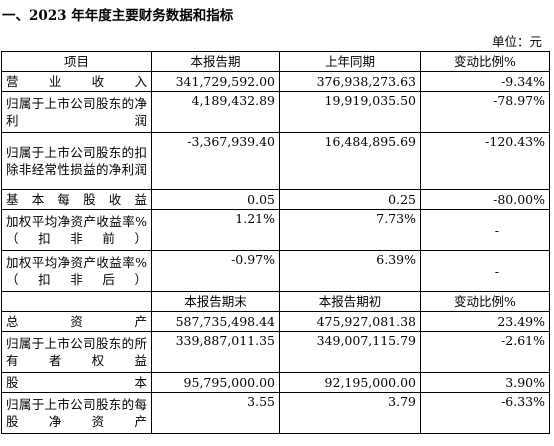 The height and width of the screenshot is (446, 554). What do you see at coordinates (485, 199) in the screenshot?
I see `change-value: -80.00%` at bounding box center [485, 199].